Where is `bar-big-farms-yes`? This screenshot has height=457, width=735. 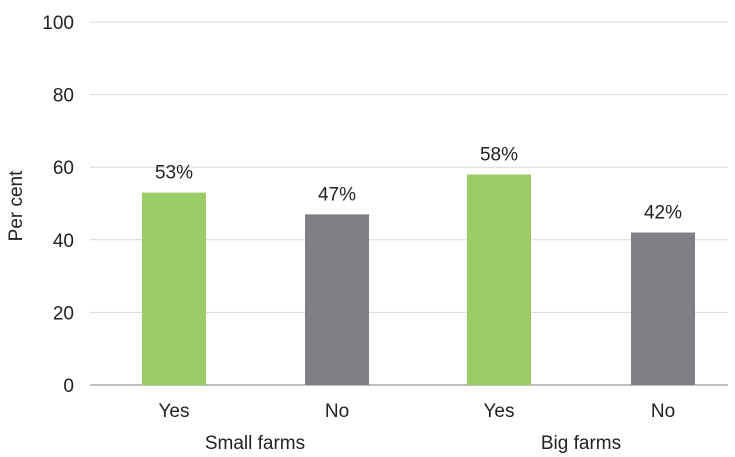
bar-big-farms-yes is located at coordinates (499, 279).